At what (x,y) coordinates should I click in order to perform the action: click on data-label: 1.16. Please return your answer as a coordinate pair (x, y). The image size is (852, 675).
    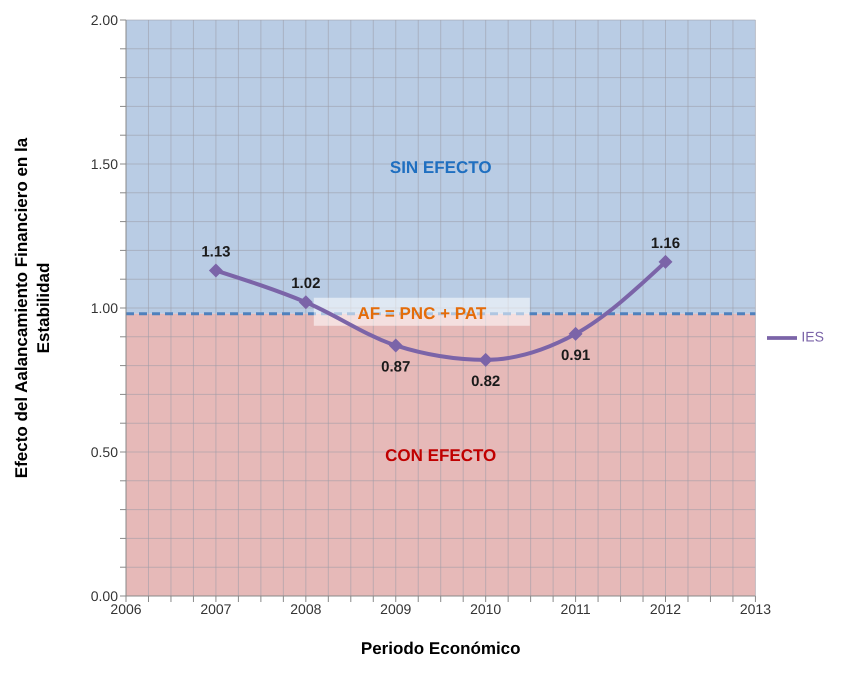
    Looking at the image, I should click on (665, 243).